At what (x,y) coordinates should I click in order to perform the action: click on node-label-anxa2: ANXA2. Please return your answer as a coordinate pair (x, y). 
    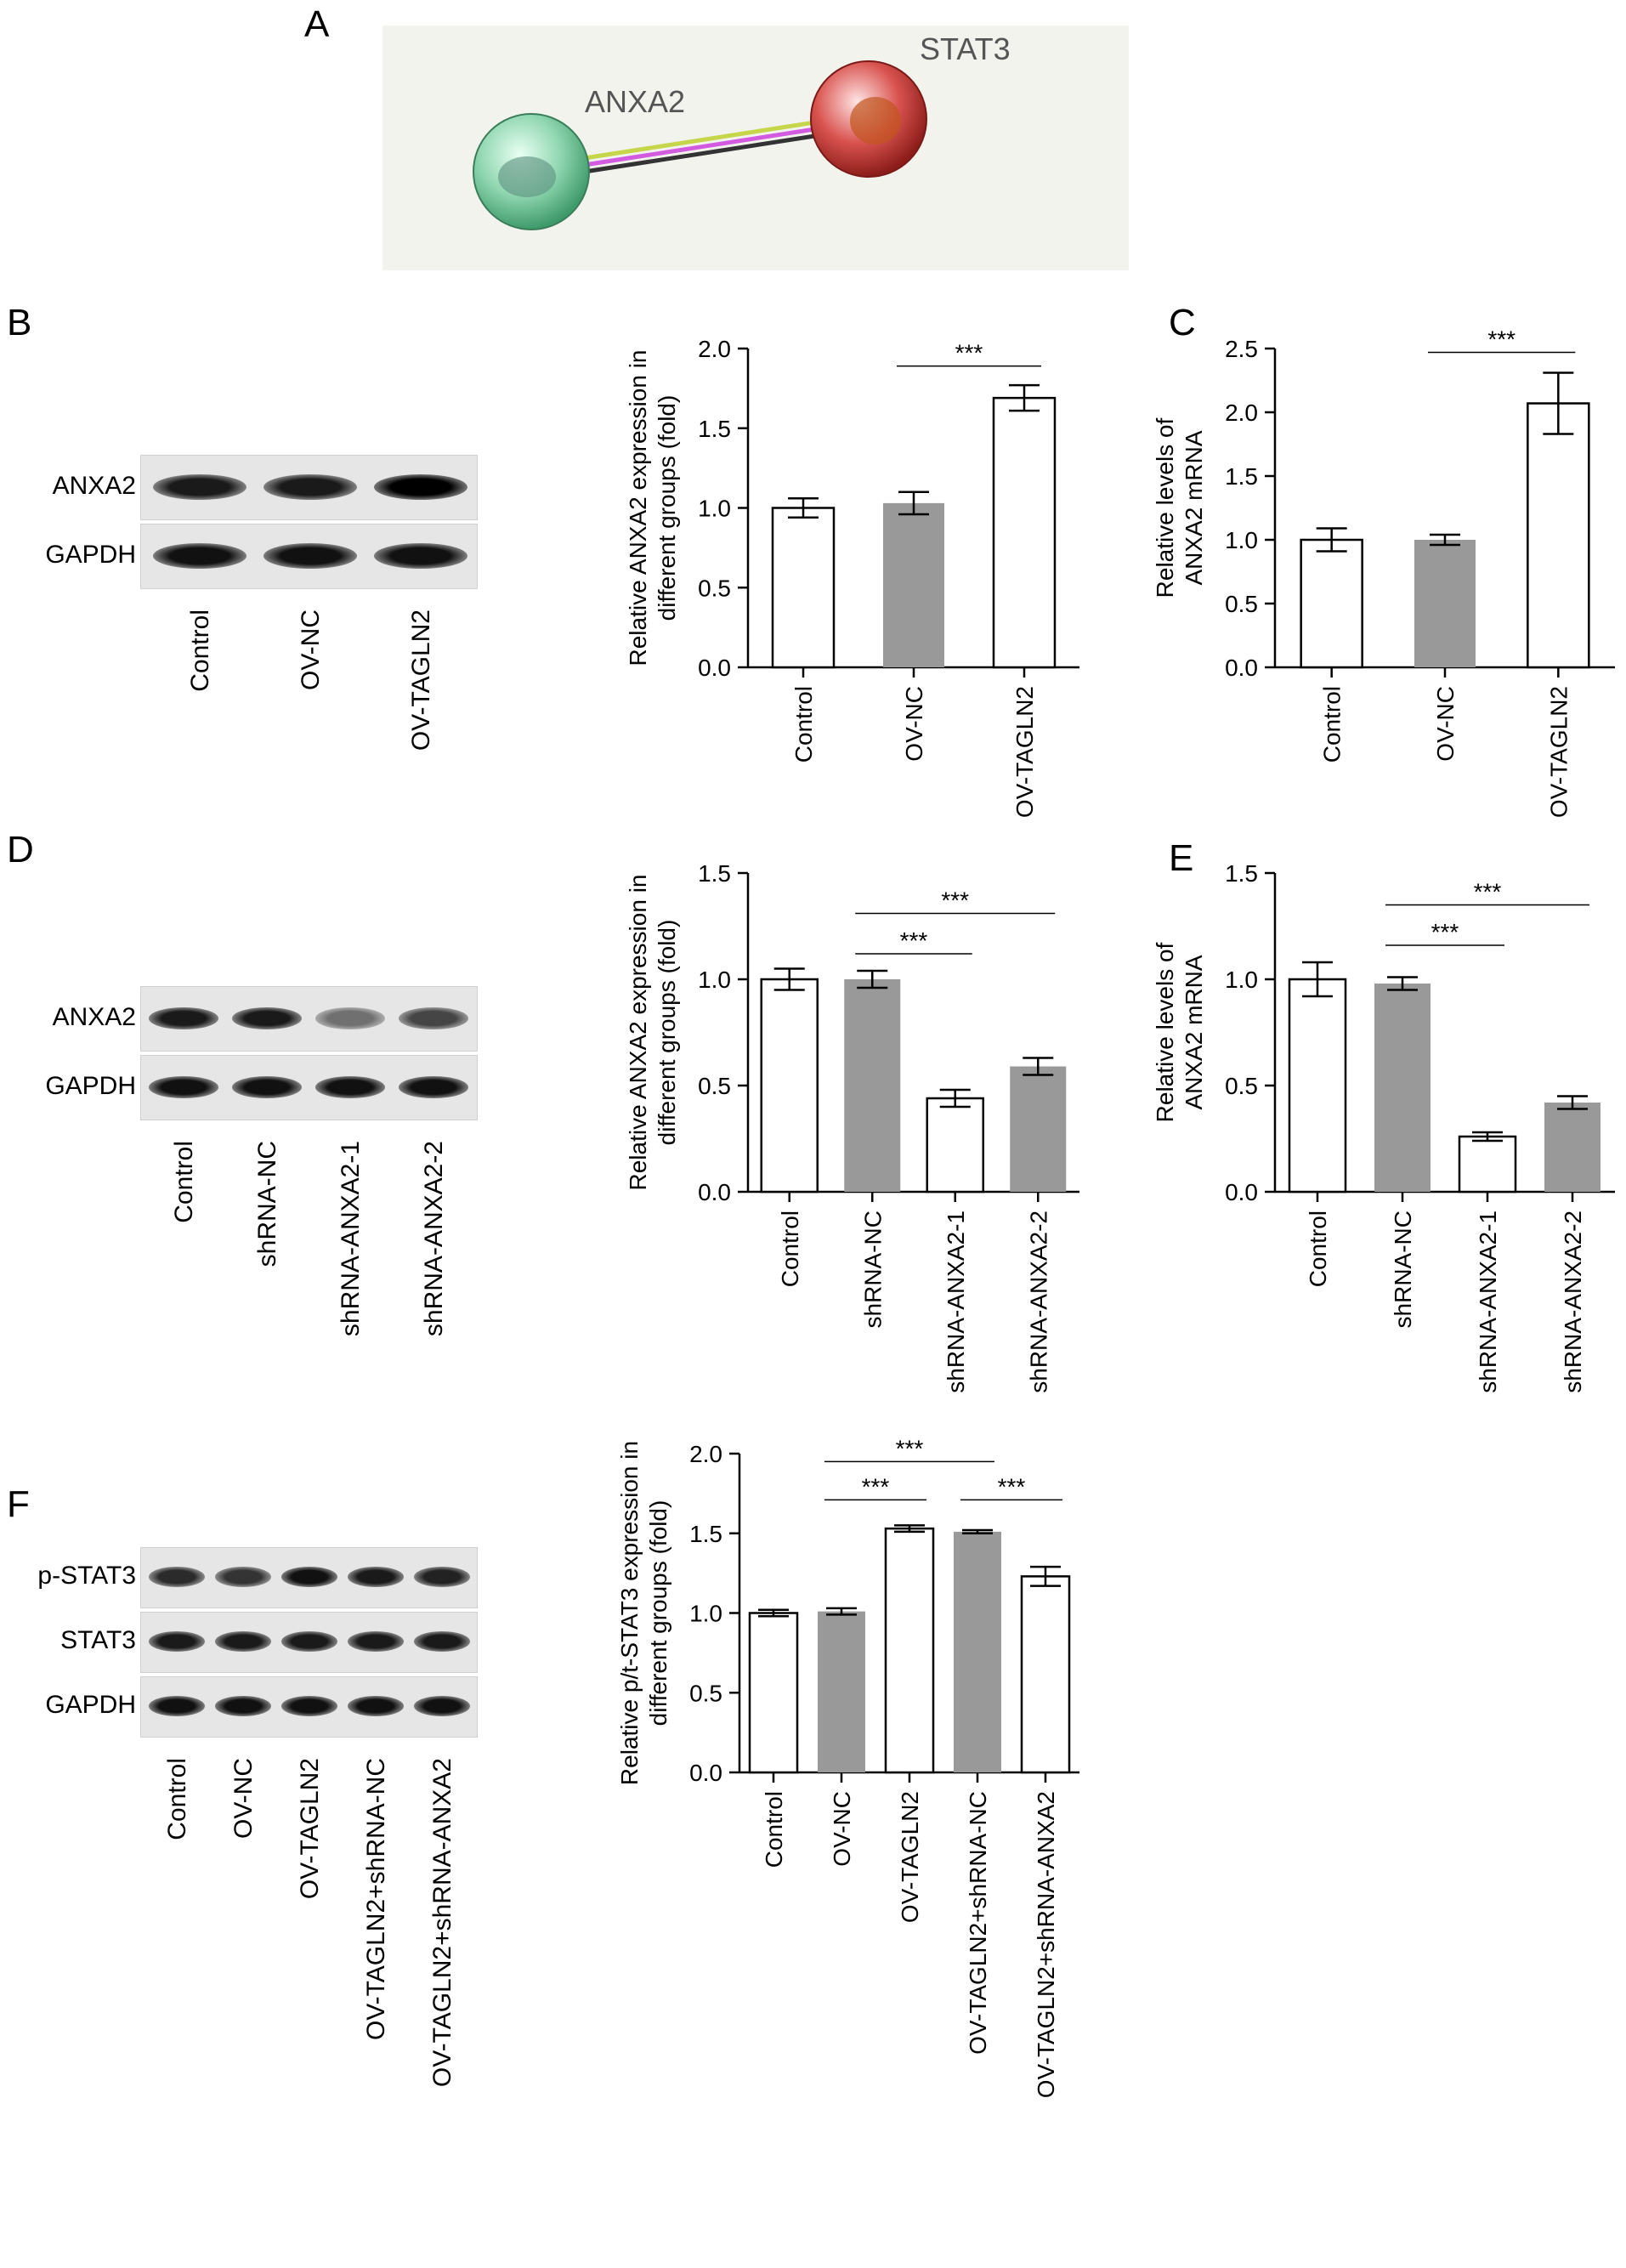
    Looking at the image, I should click on (635, 101).